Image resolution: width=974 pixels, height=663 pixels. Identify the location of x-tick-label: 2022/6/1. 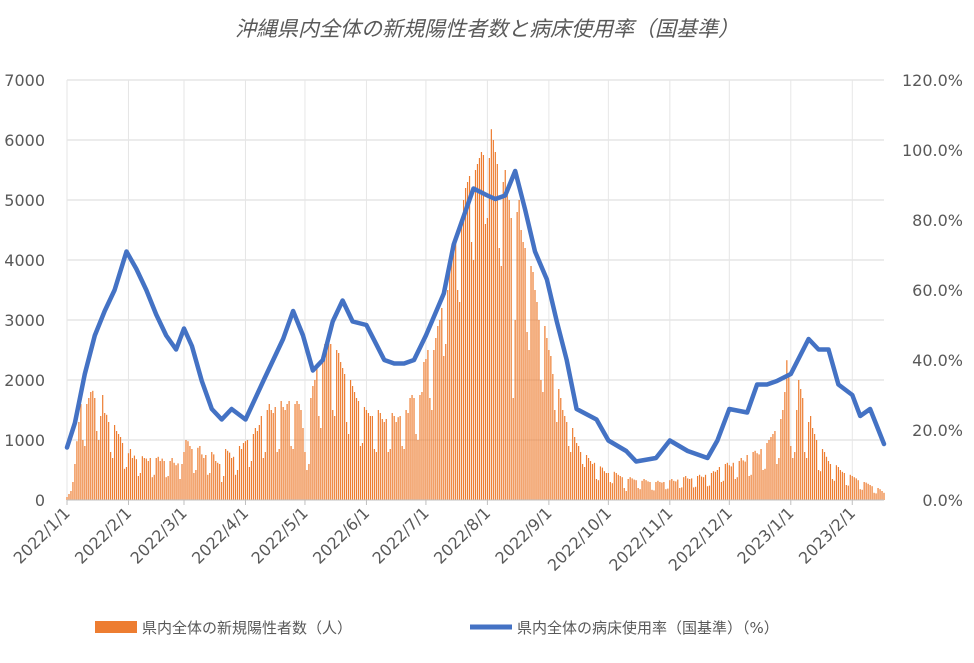
(341, 535).